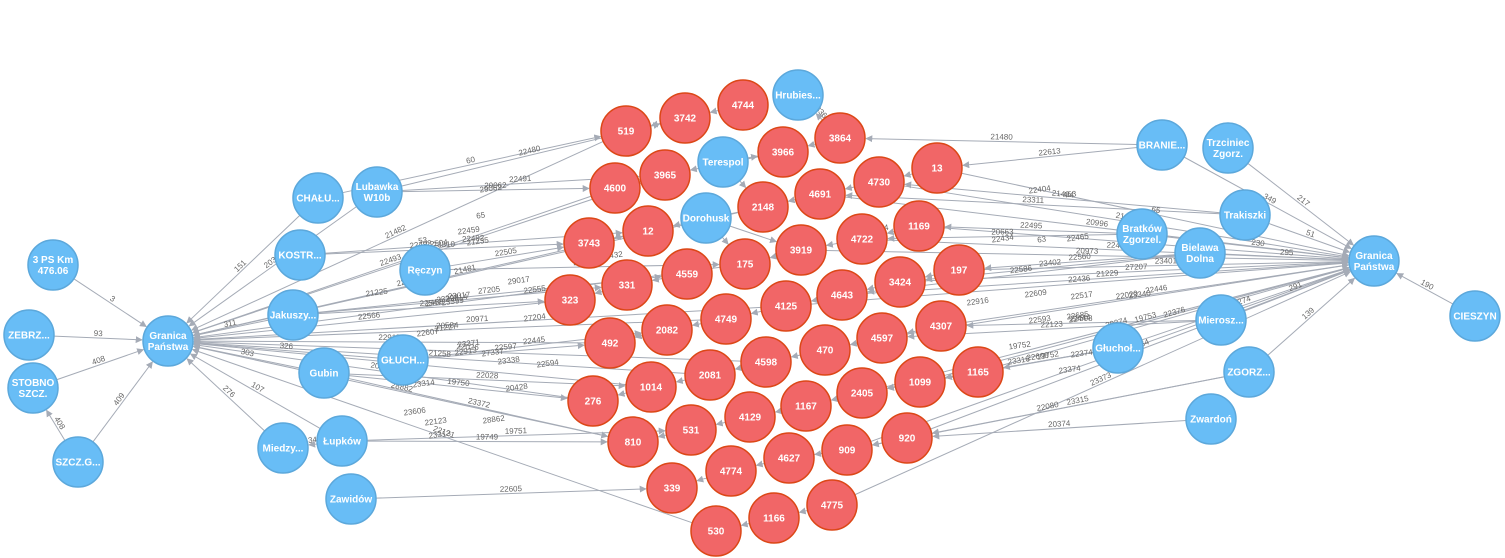 This screenshot has height=558, width=1505. What do you see at coordinates (920, 382) in the screenshot?
I see `record-node: 1099` at bounding box center [920, 382].